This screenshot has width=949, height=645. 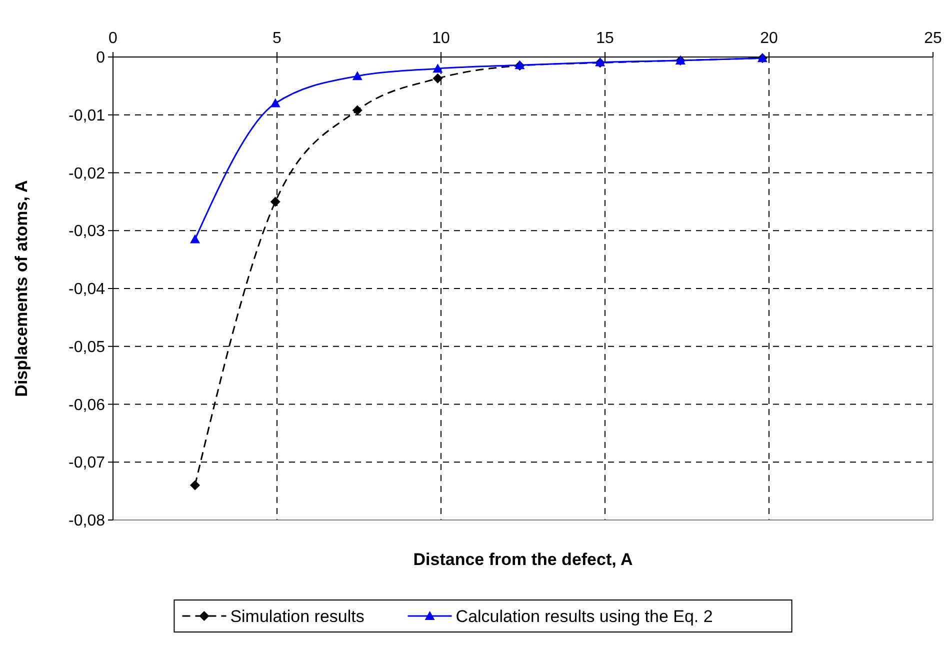 What do you see at coordinates (101, 58) in the screenshot?
I see `y-tick-label: 0` at bounding box center [101, 58].